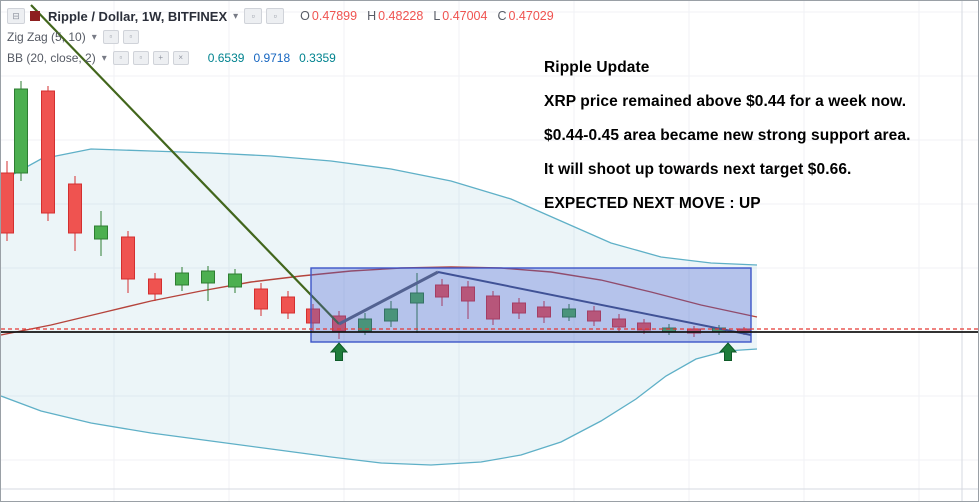 This screenshot has height=502, width=979. I want to click on ohlc-high: H 0.48228, so click(395, 16).